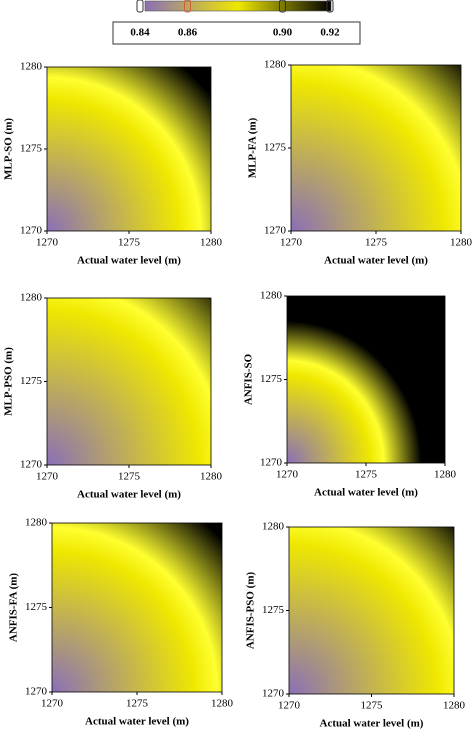 The width and height of the screenshot is (474, 733). Describe the element at coordinates (140, 33) in the screenshot. I see `colorbar-tick-label: 0.84` at that location.